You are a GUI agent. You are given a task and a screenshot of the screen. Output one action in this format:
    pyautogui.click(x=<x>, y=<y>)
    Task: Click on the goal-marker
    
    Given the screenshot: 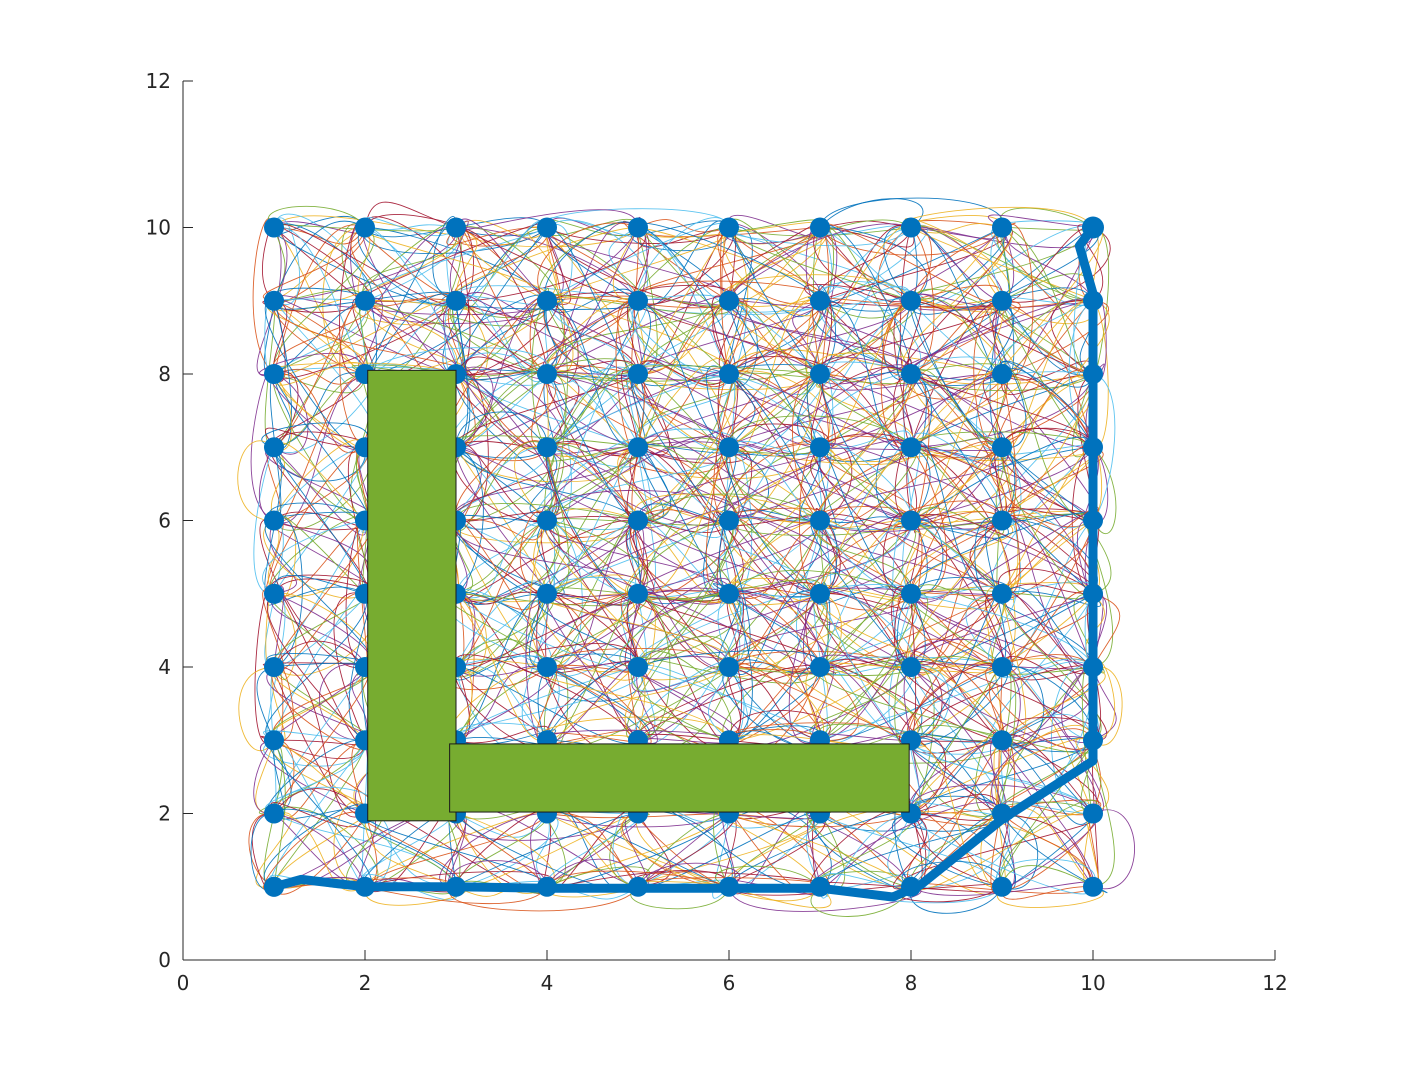 What is the action you would take?
    pyautogui.click(x=1093, y=227)
    